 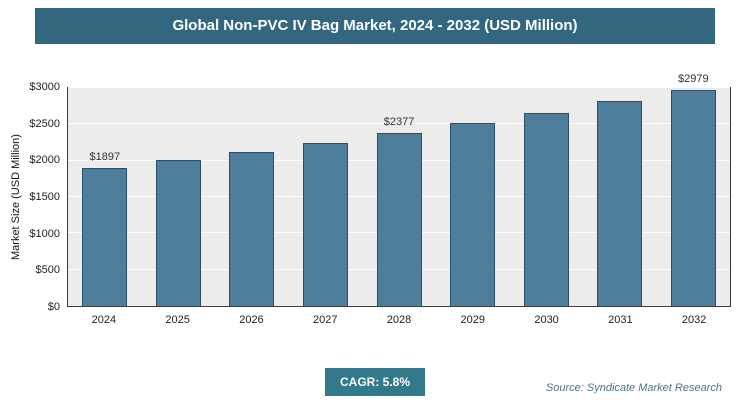 What do you see at coordinates (546, 320) in the screenshot?
I see `x-tick-label-2030: 2030` at bounding box center [546, 320].